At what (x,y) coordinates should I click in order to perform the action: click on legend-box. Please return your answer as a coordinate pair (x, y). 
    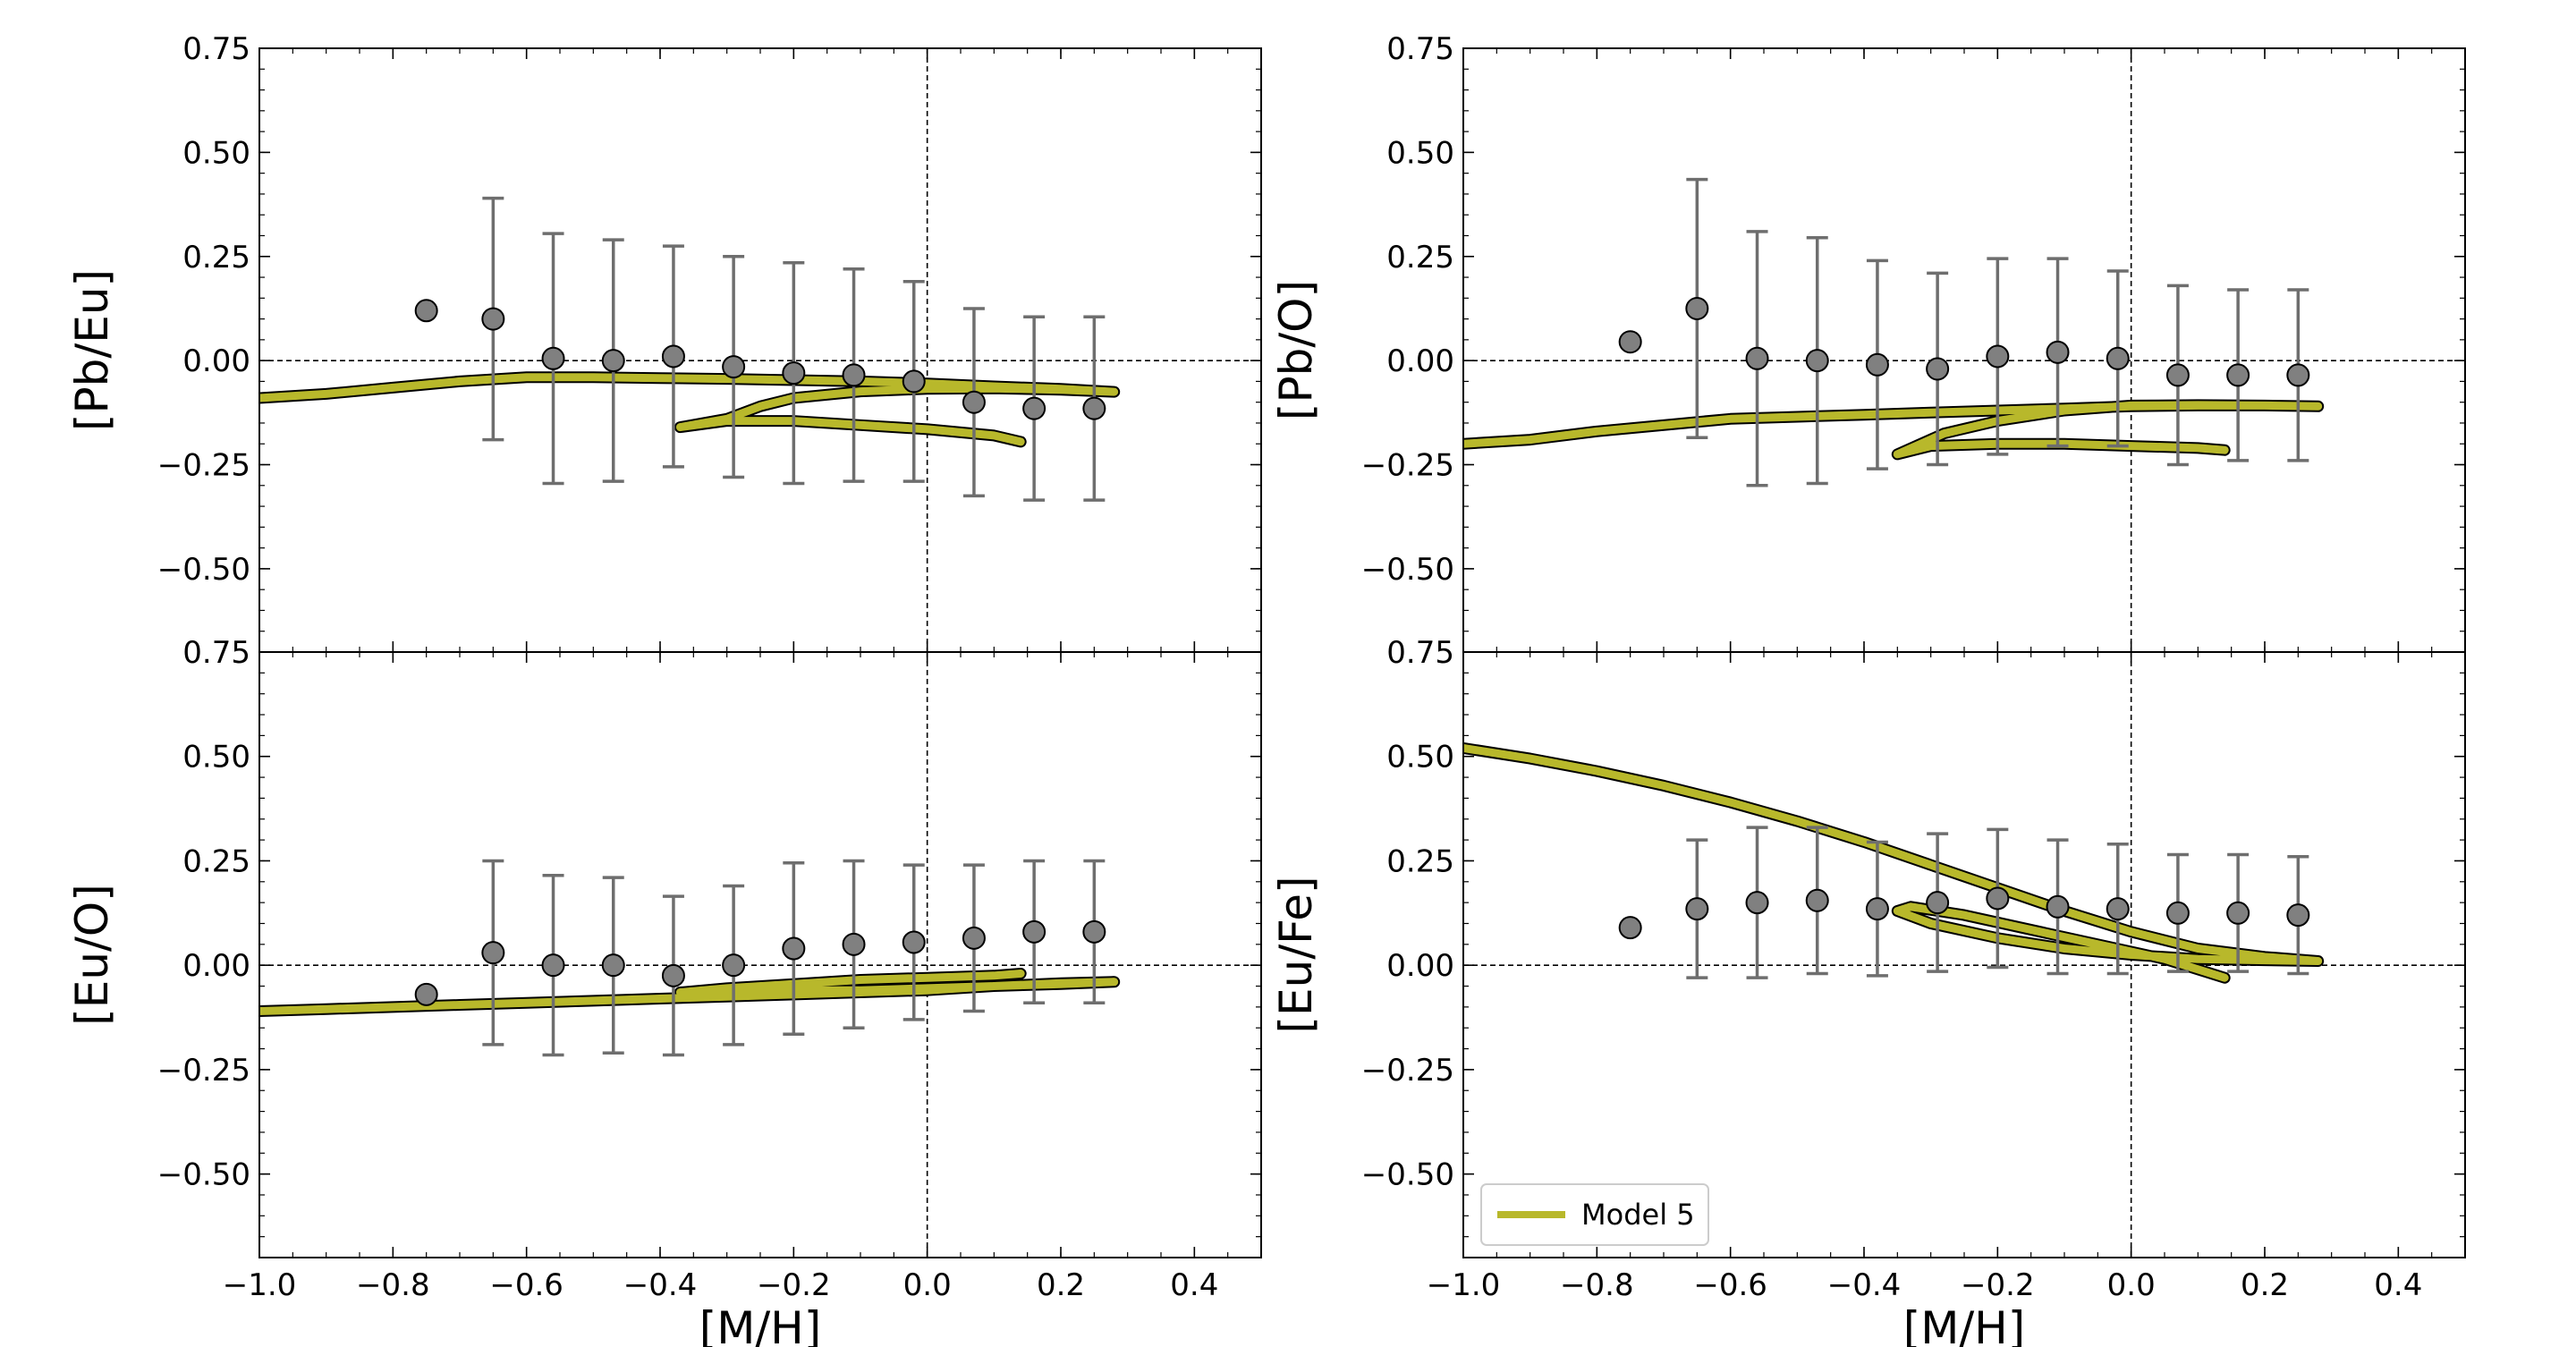
    Looking at the image, I should click on (1594, 1214).